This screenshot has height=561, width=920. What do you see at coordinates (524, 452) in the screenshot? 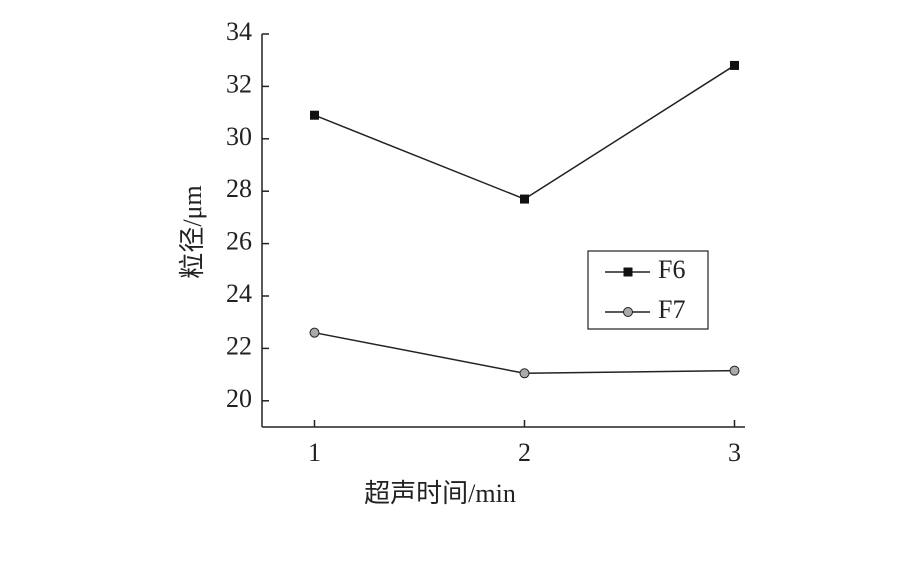
I see `x-tick-label: 2` at bounding box center [524, 452].